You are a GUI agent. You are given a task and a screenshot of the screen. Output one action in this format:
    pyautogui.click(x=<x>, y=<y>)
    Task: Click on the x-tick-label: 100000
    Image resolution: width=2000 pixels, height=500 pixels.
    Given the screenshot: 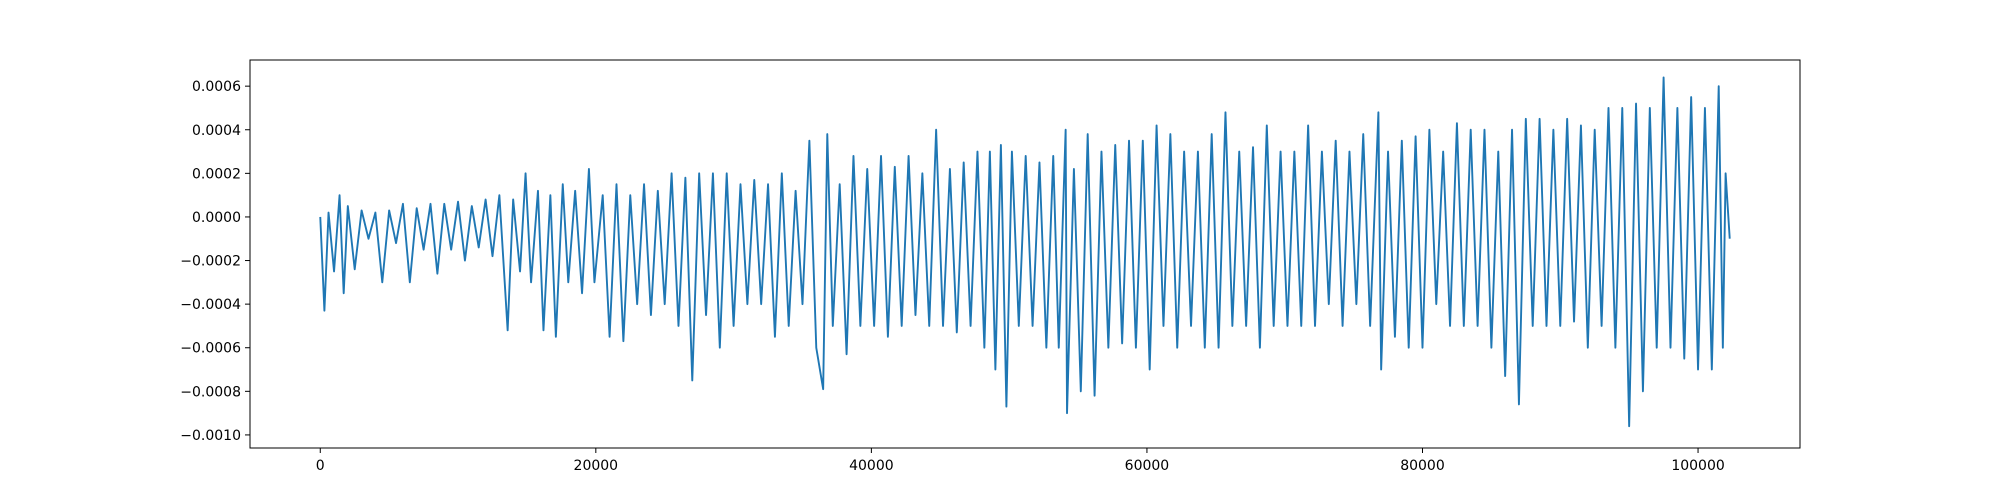 What is the action you would take?
    pyautogui.click(x=1697, y=466)
    